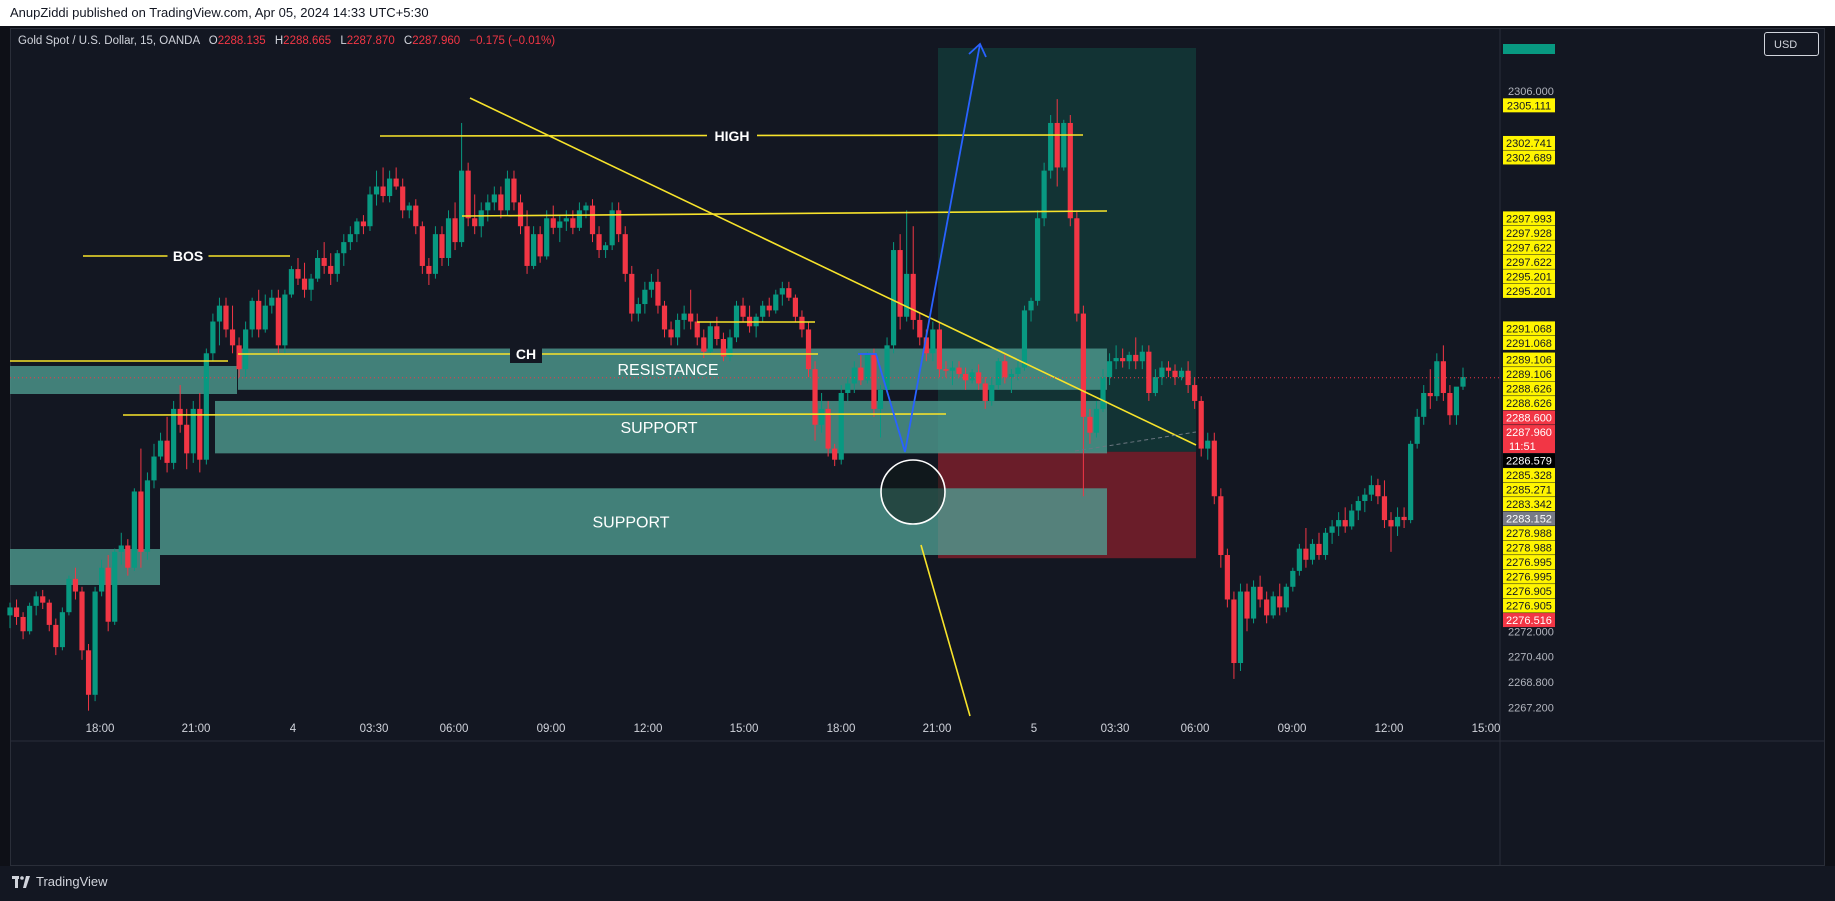  I want to click on zone-support, so click(633, 522).